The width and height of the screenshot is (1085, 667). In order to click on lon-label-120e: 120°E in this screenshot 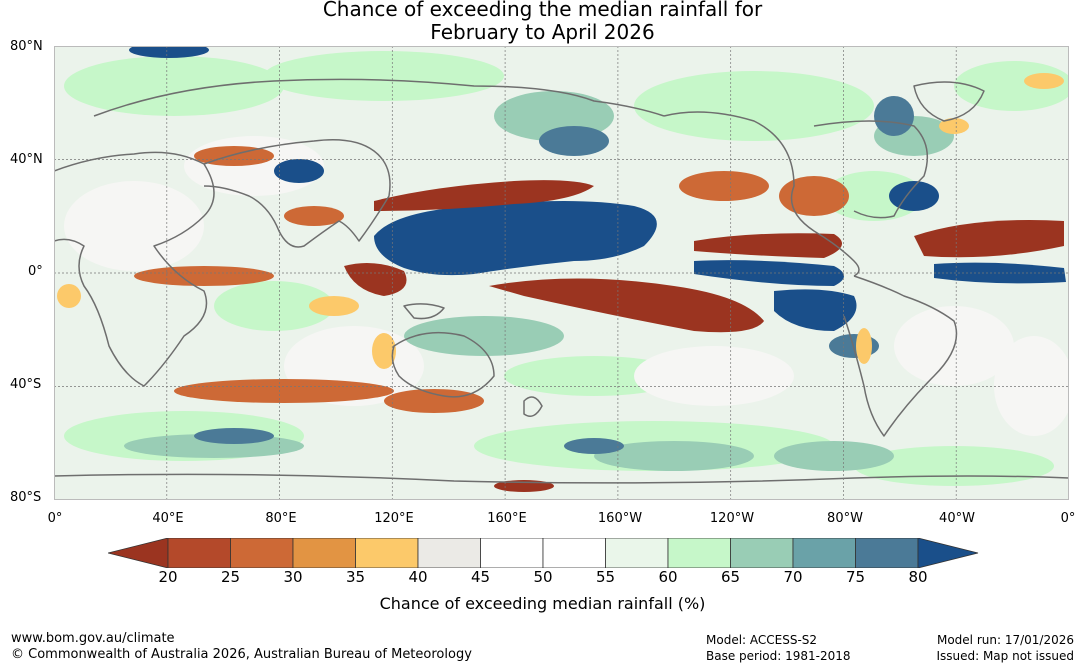, I will do `click(394, 518)`.